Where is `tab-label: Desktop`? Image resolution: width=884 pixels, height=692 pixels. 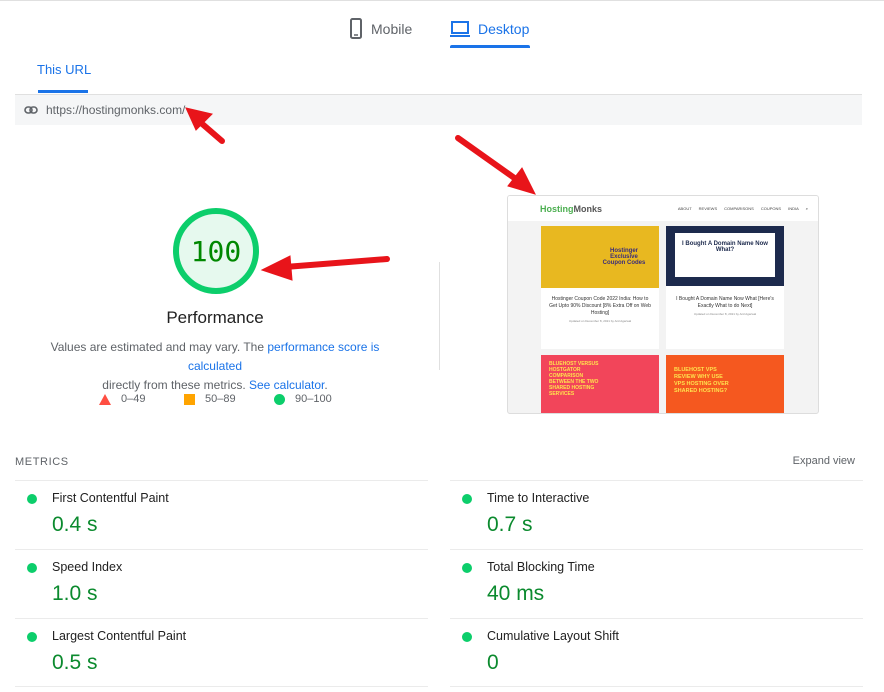 tab-label: Desktop is located at coordinates (504, 29).